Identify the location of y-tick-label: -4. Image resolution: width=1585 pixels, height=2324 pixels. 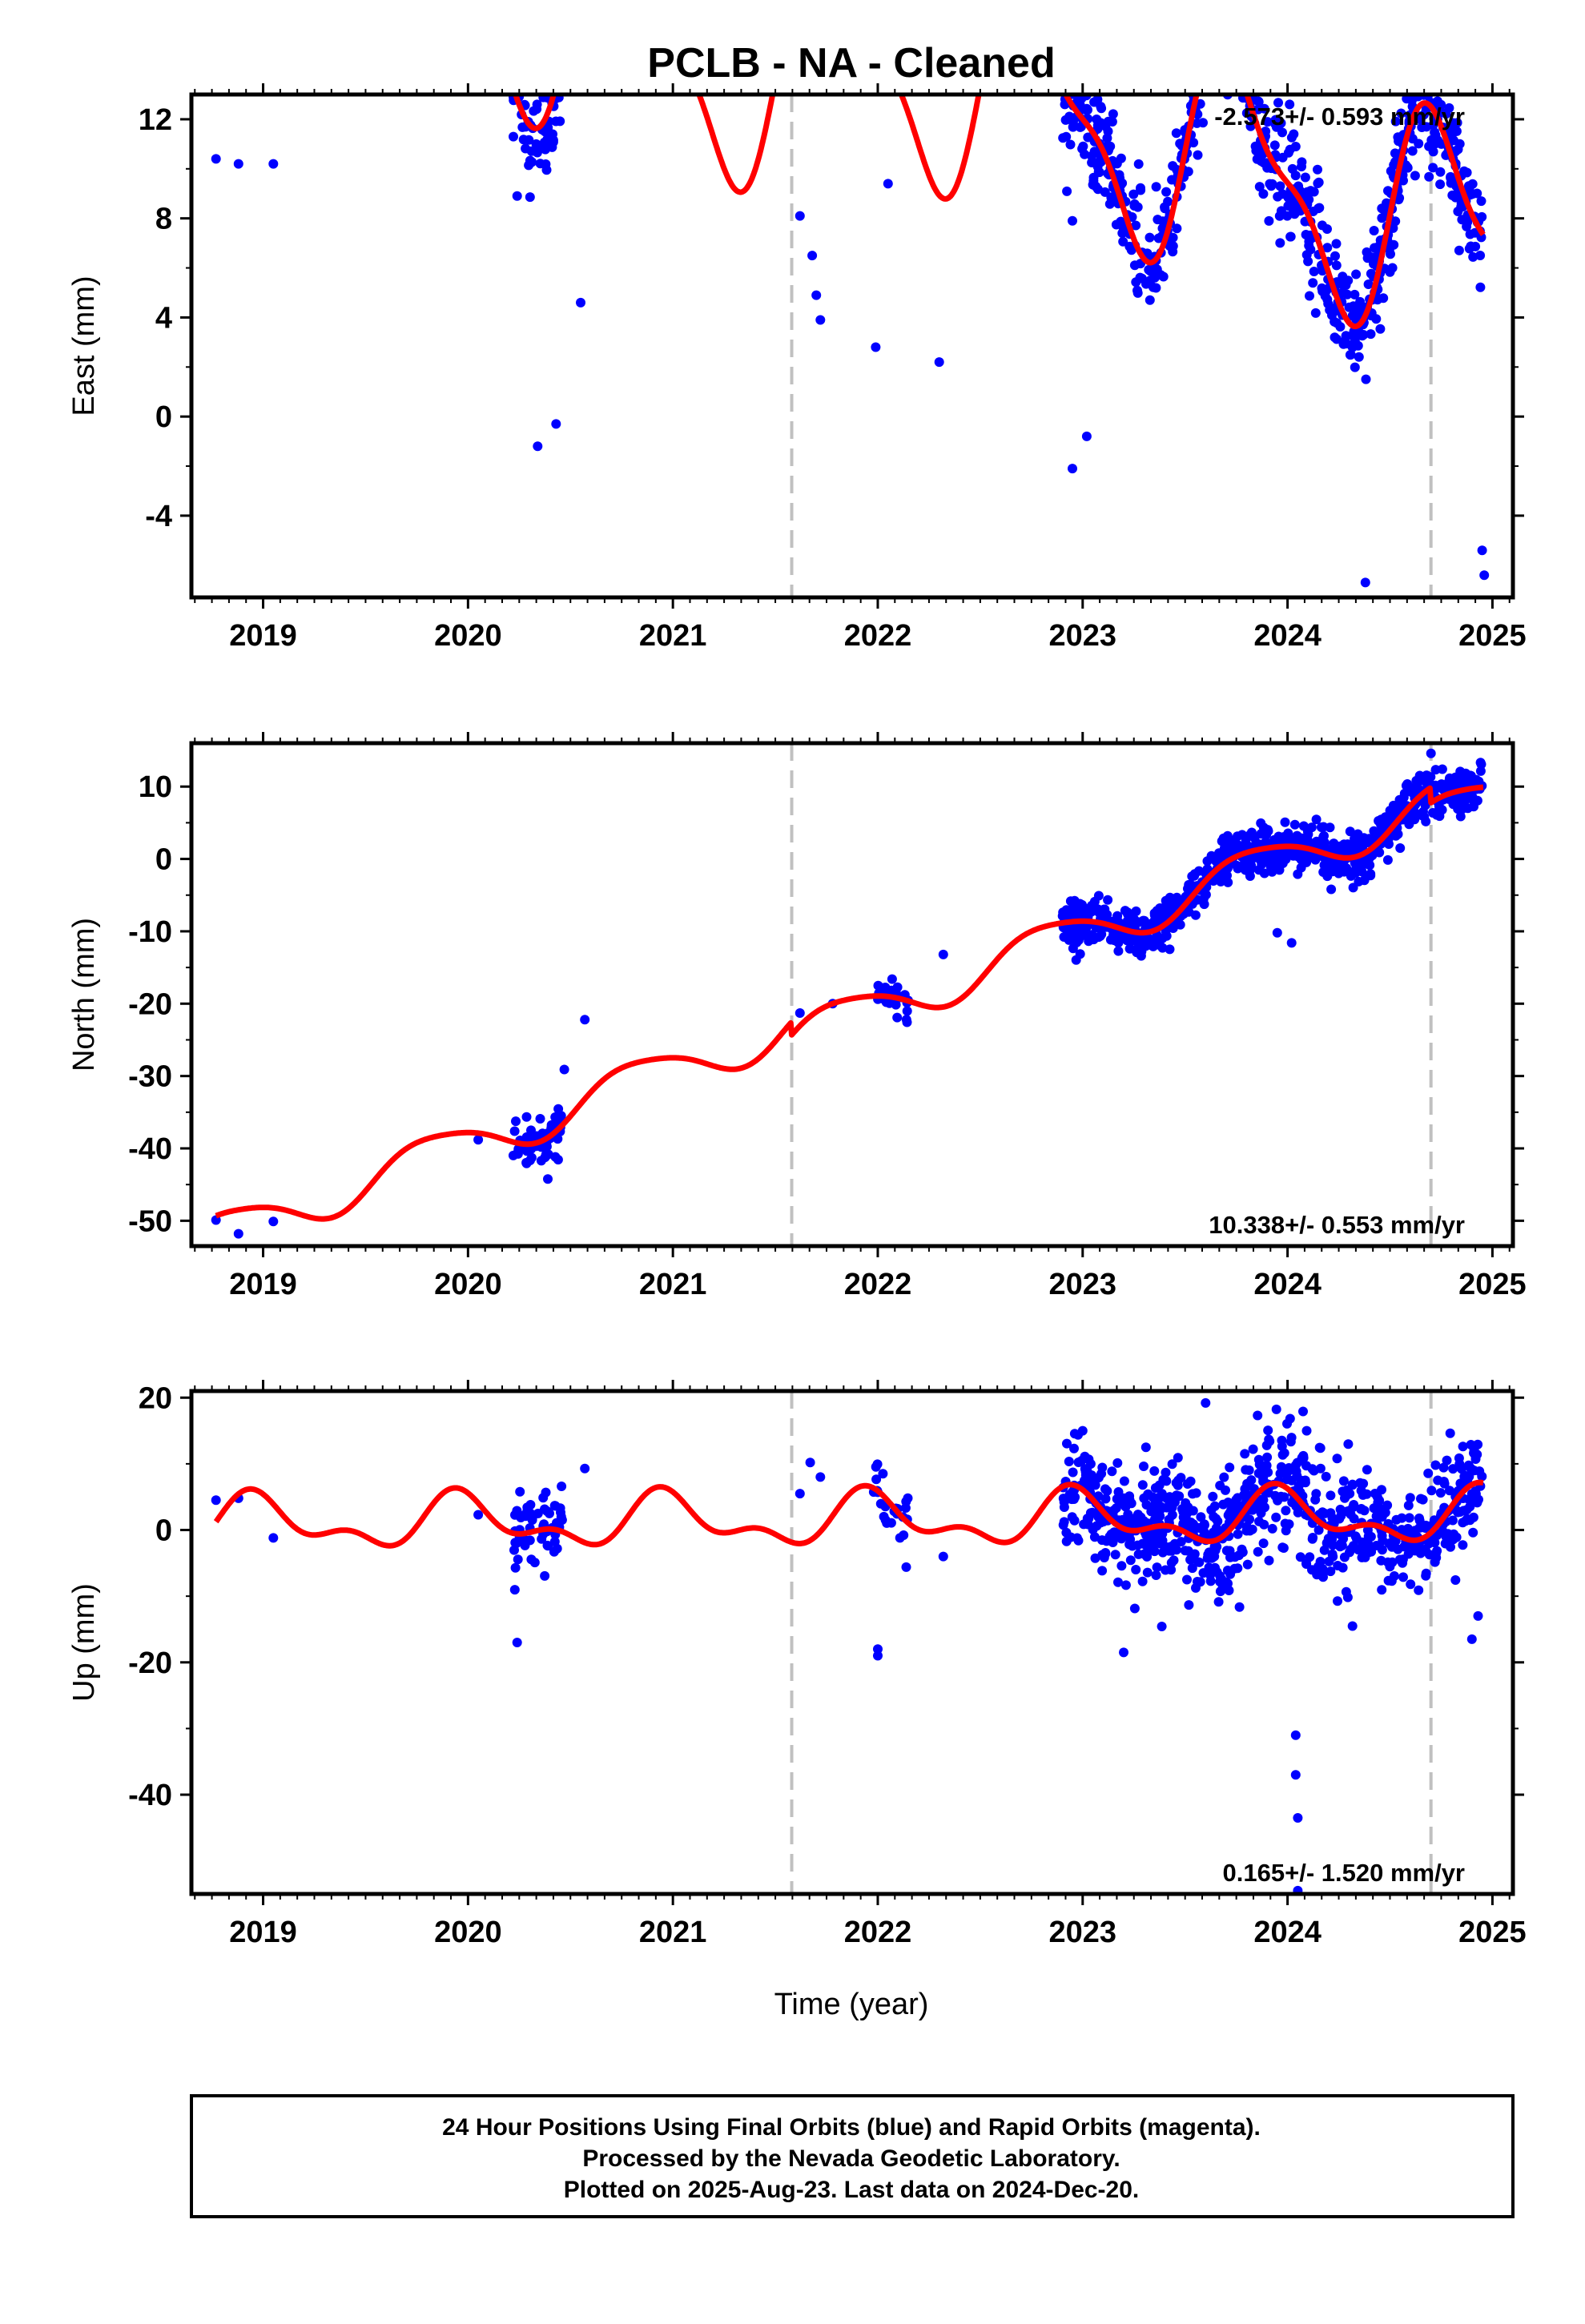
(158, 516).